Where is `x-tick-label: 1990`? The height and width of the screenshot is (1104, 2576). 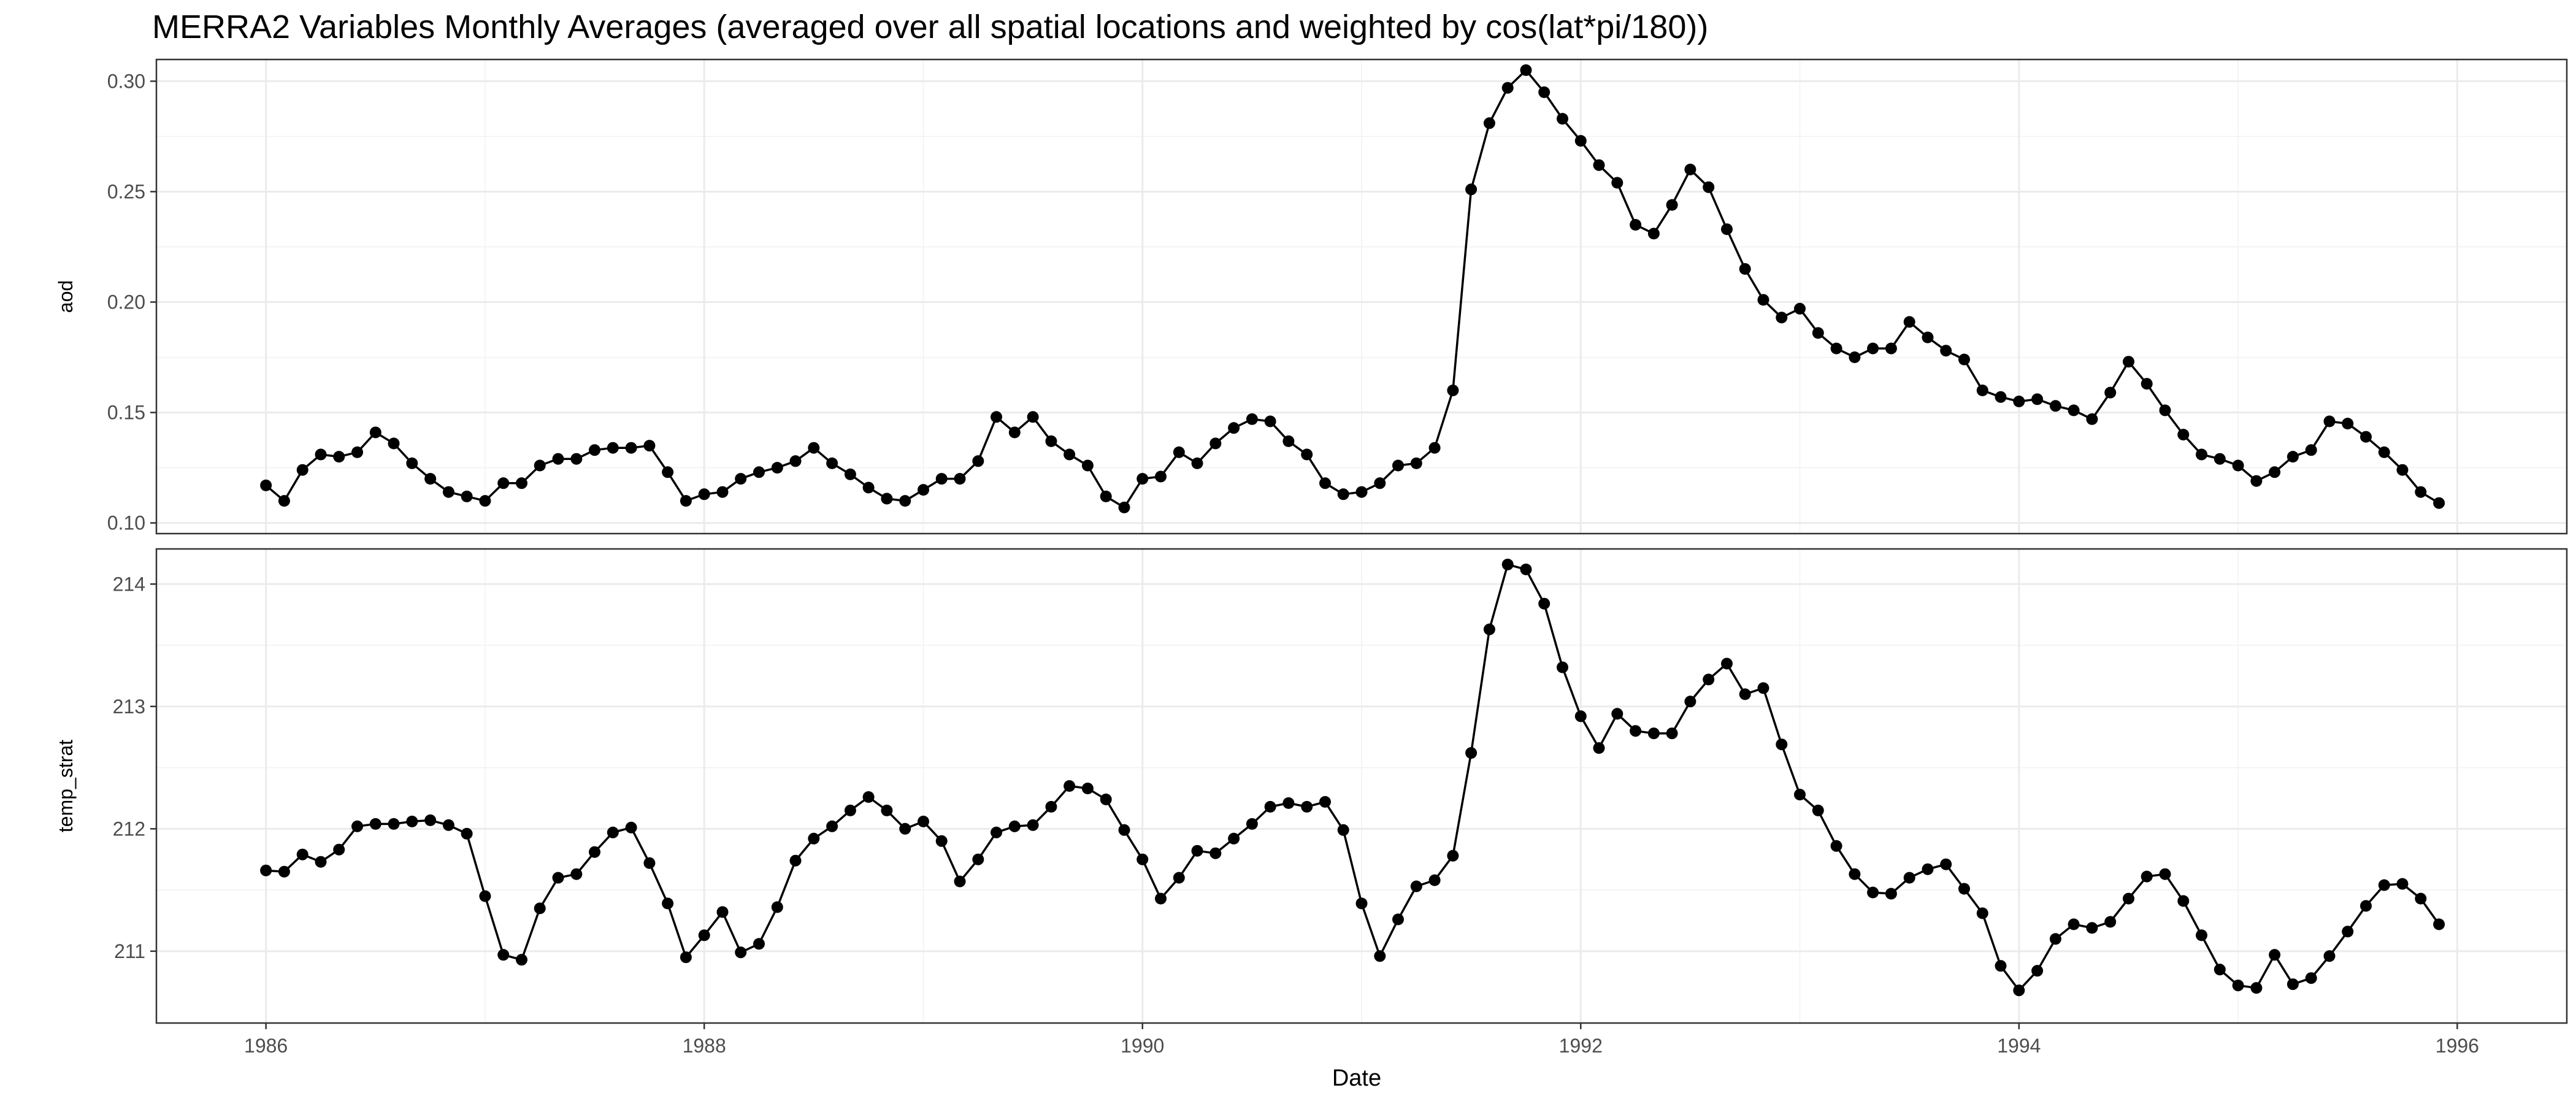
x-tick-label: 1990 is located at coordinates (1142, 1046).